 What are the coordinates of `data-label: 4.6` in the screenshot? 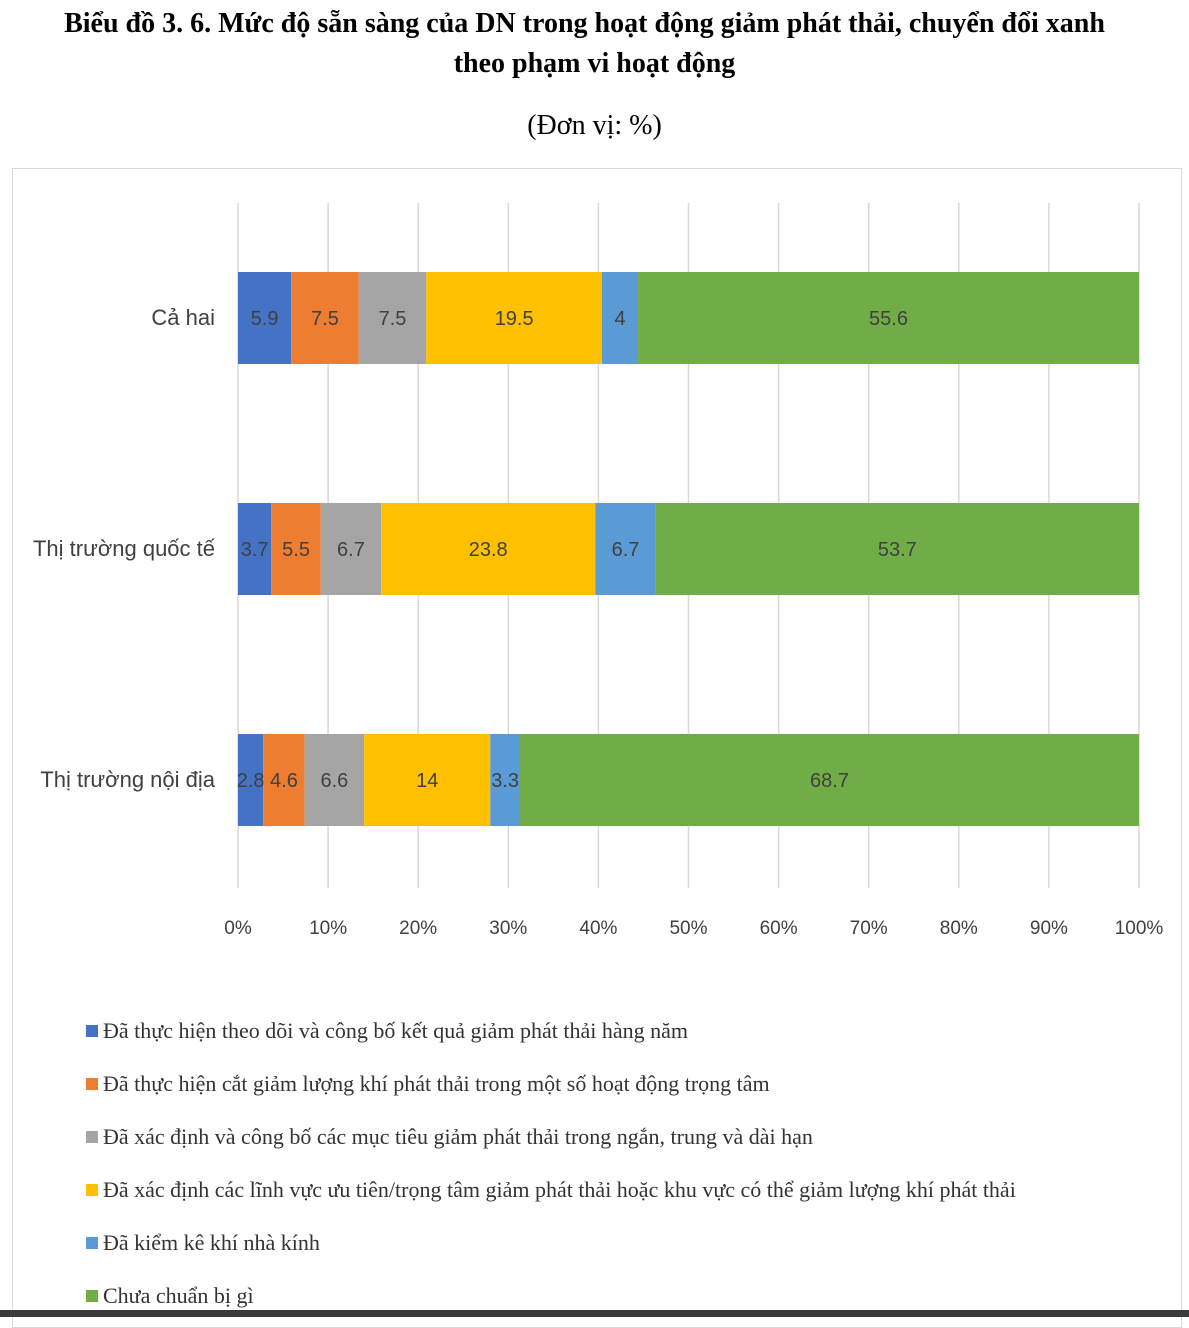 It's located at (284, 781).